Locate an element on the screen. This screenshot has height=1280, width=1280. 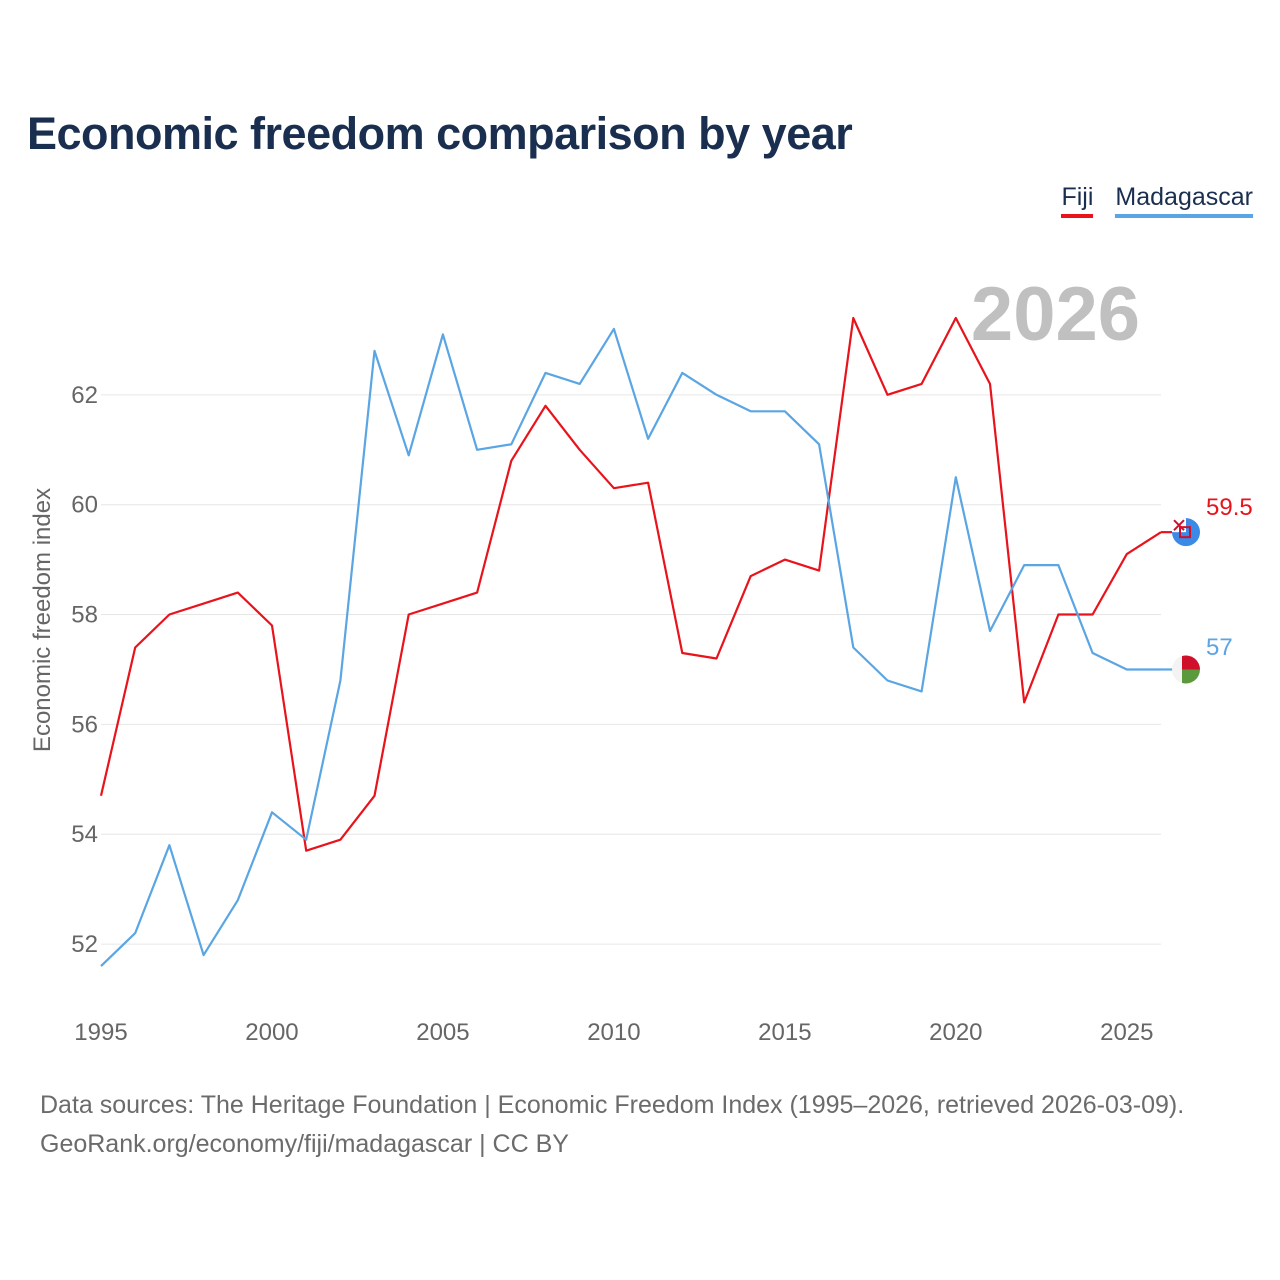
y-tick-label: 62 is located at coordinates (84, 395).